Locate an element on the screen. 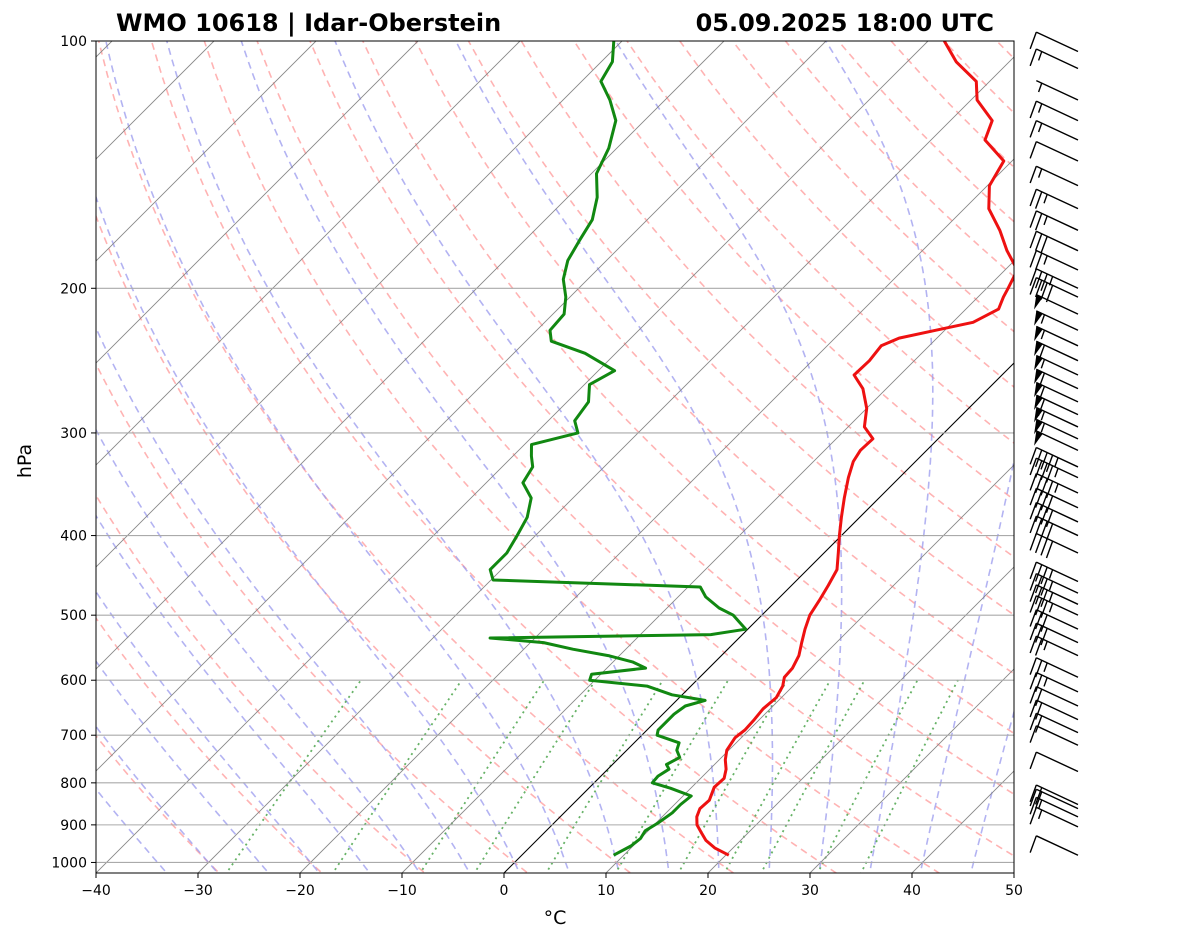 This screenshot has width=1181, height=941. y-tick-label: 1000 is located at coordinates (69, 863).